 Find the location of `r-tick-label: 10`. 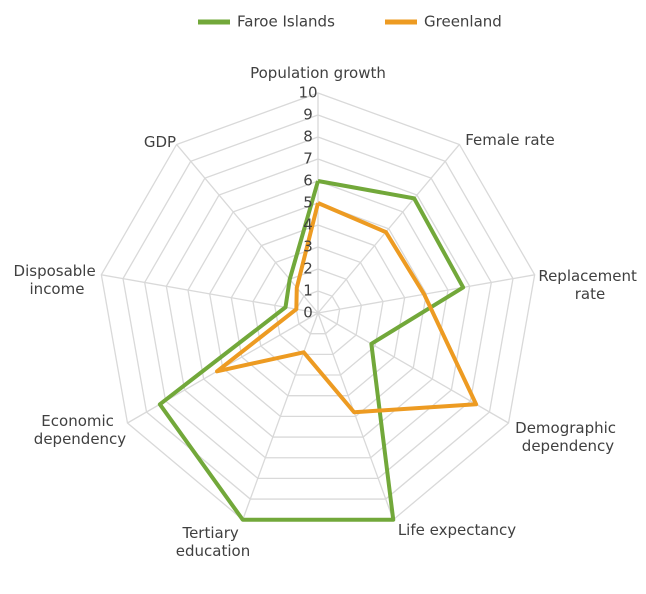

r-tick-label: 10 is located at coordinates (307, 93).